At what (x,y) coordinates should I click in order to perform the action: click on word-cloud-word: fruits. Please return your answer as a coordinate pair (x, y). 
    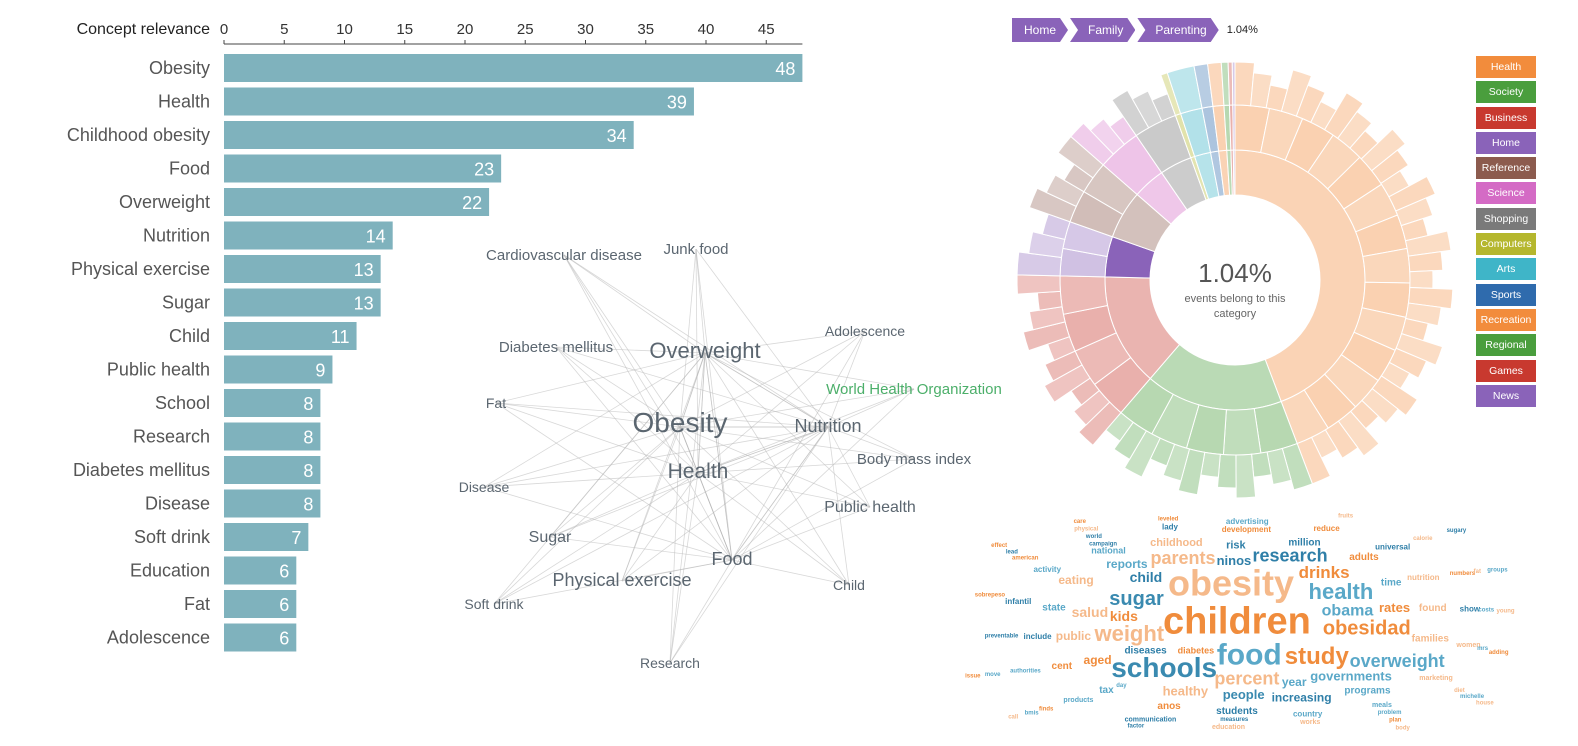
    Looking at the image, I should click on (1346, 516).